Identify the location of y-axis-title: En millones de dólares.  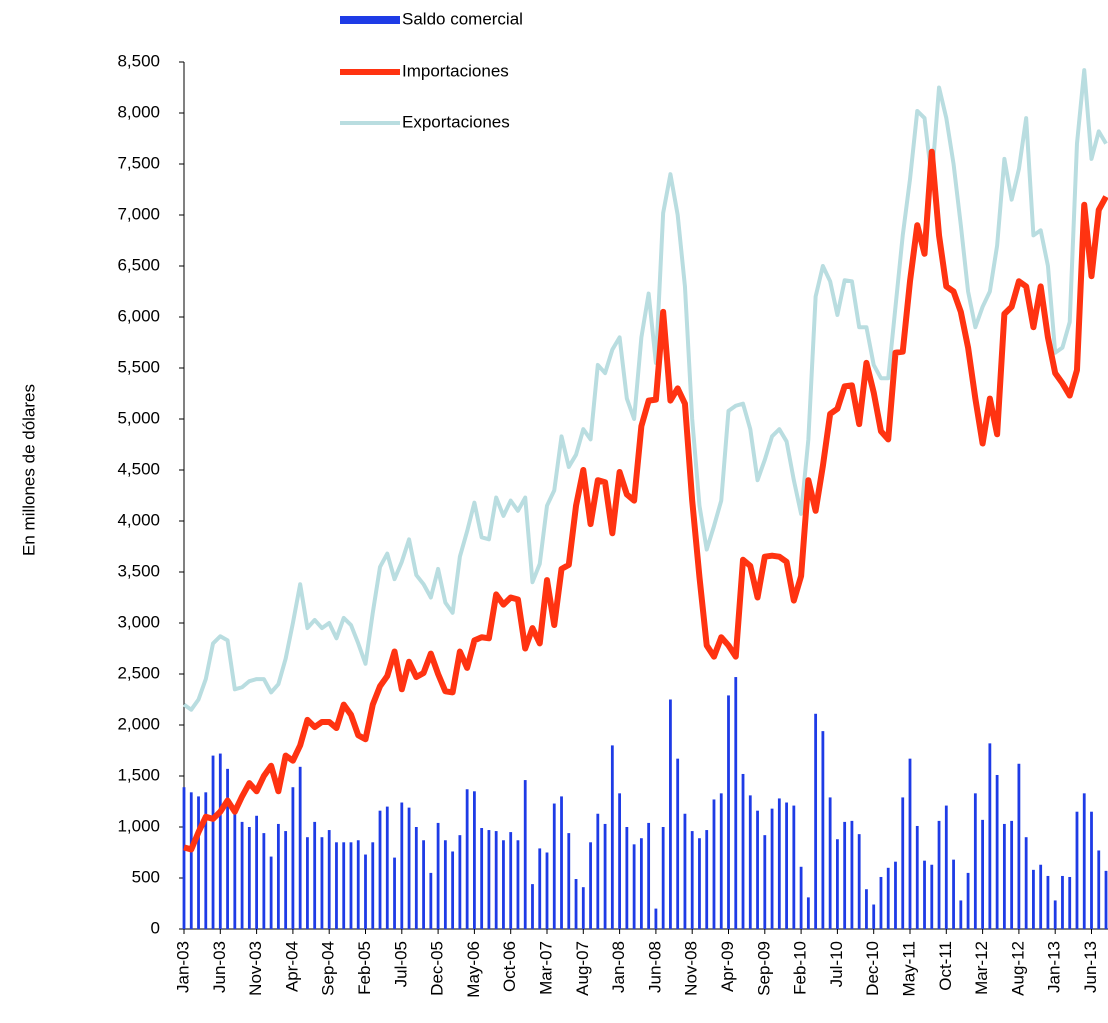
(28, 470).